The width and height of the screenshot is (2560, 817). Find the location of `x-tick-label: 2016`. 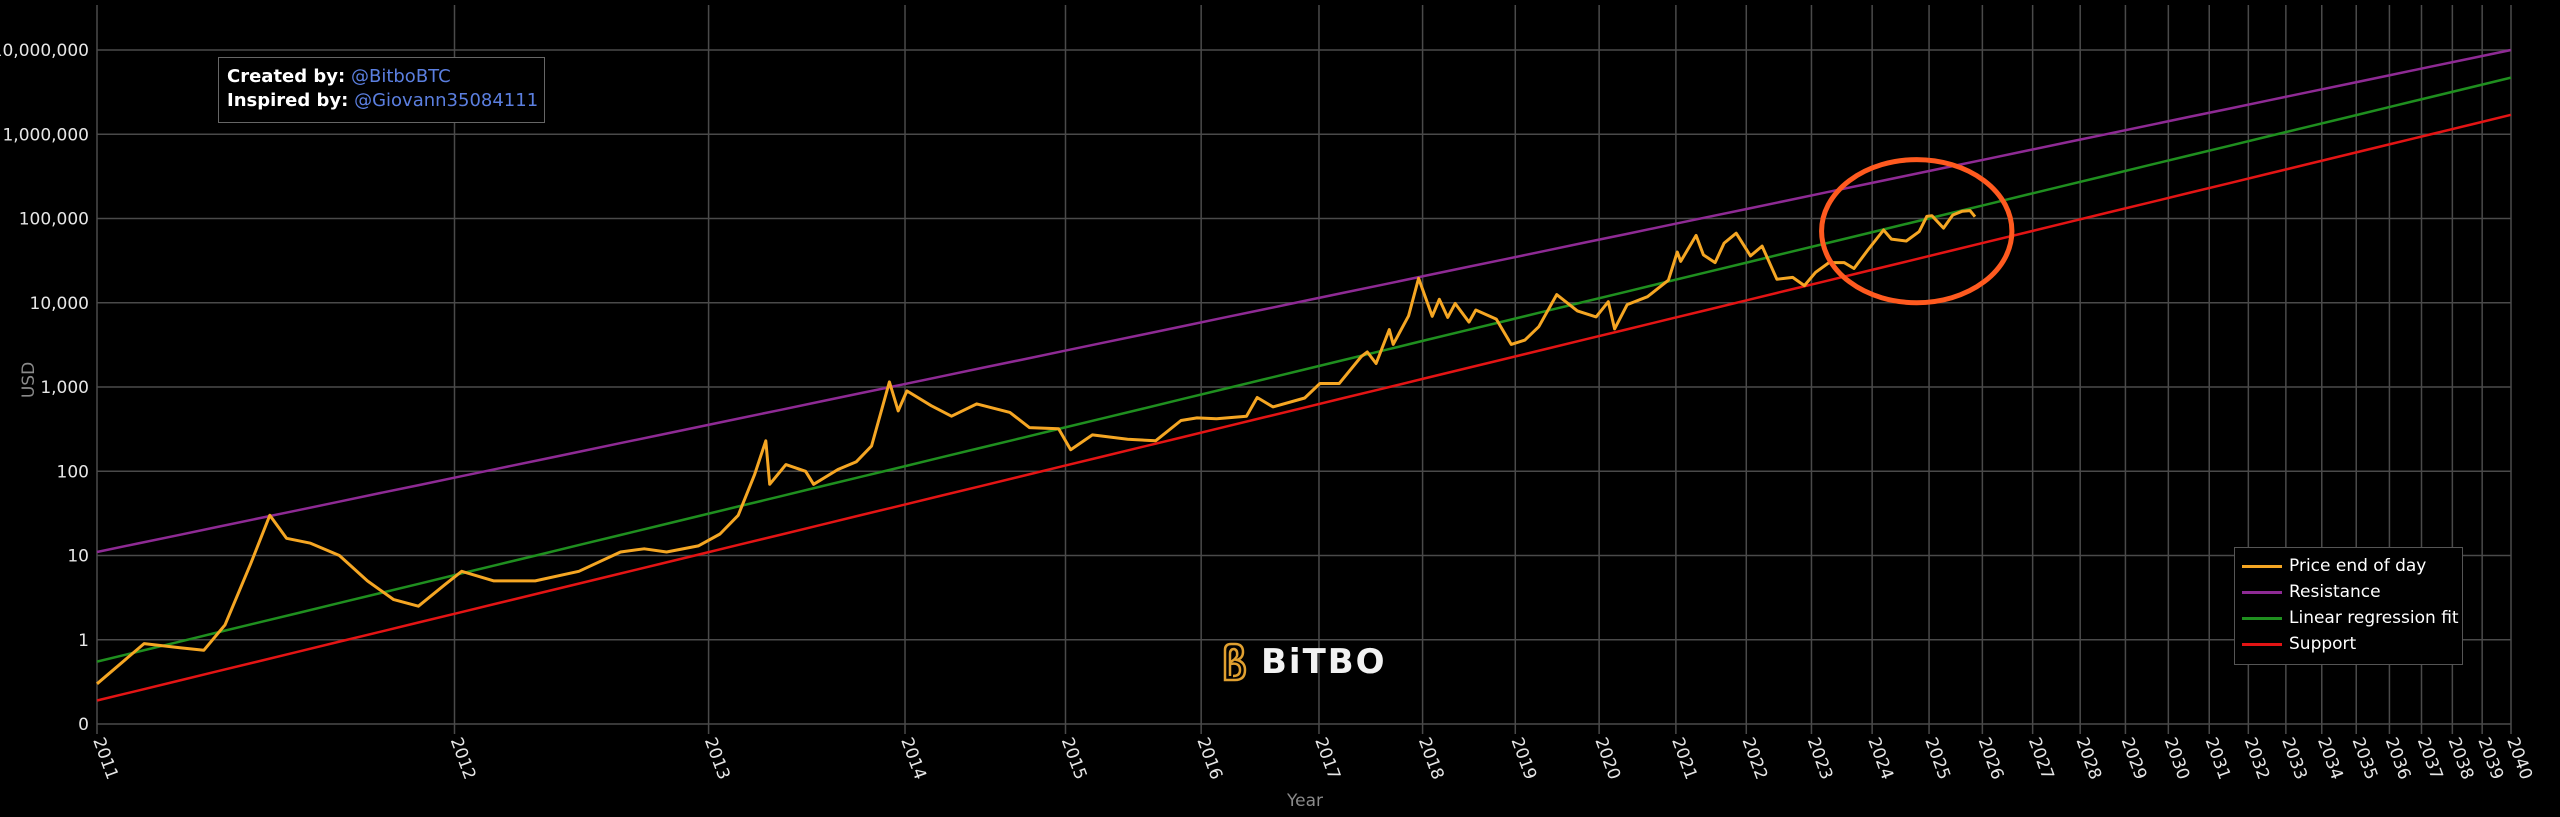

x-tick-label: 2016 is located at coordinates (1209, 758).